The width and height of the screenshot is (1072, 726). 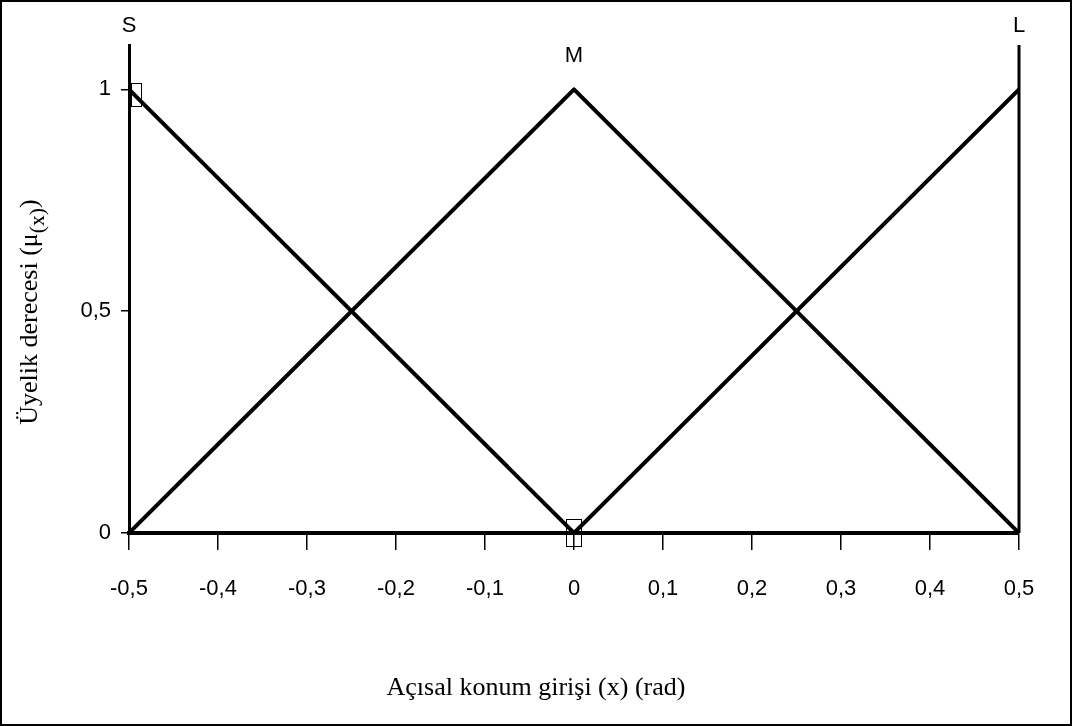 I want to click on text: S, so click(x=129, y=25).